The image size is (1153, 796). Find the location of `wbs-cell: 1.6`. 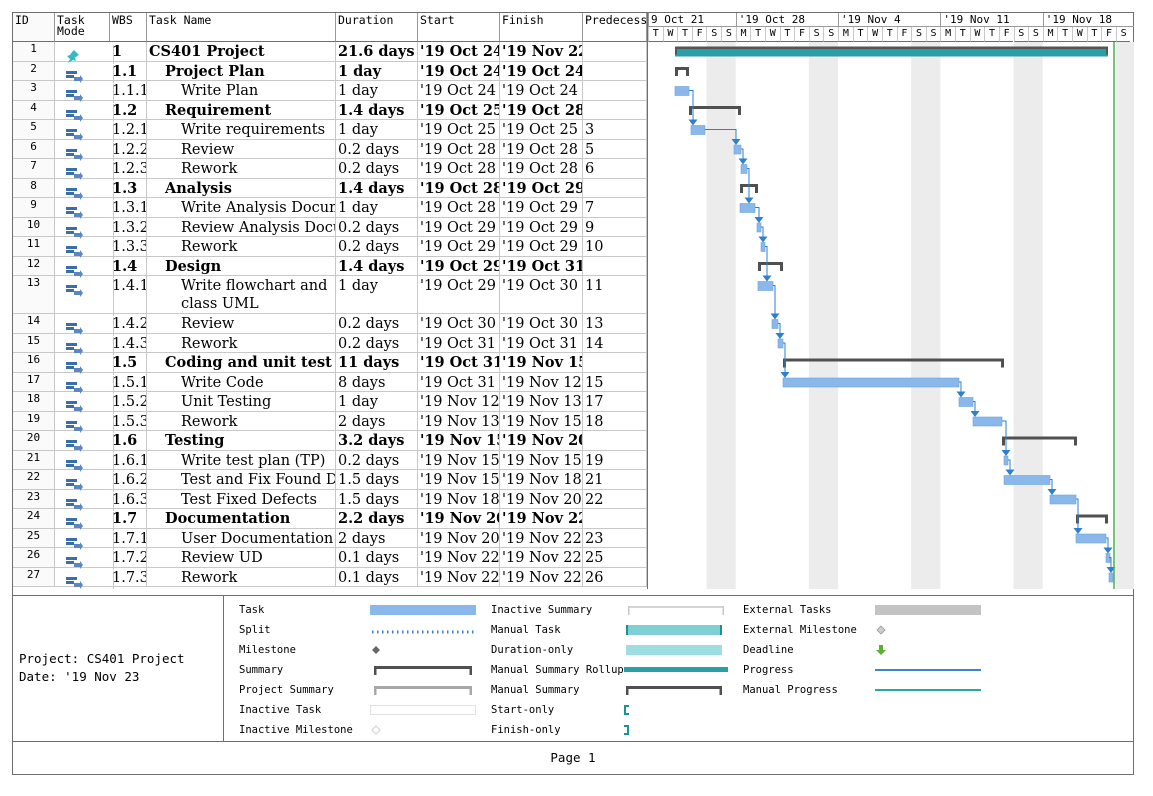

wbs-cell: 1.6 is located at coordinates (128, 440).